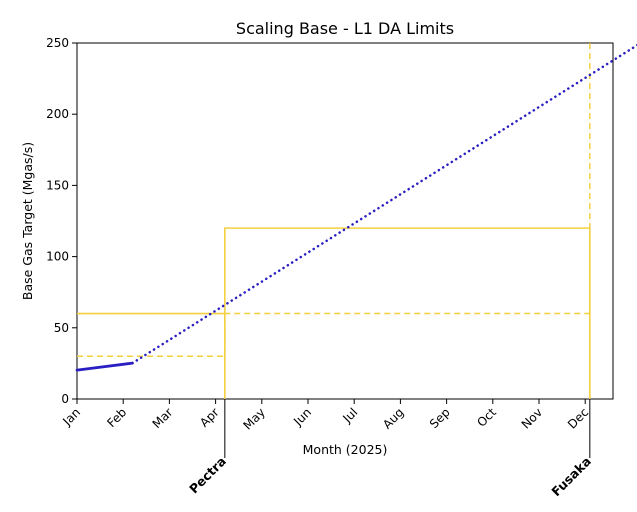  What do you see at coordinates (104, 366) in the screenshot?
I see `actual-series-line` at bounding box center [104, 366].